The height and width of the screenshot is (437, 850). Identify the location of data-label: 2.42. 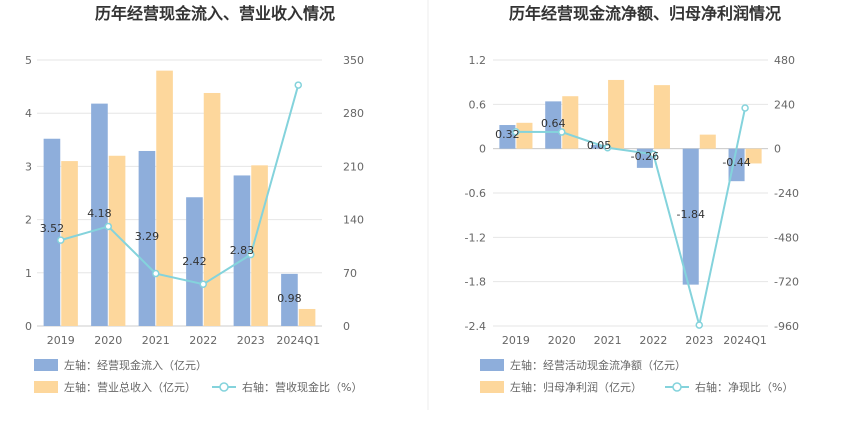
(194, 261).